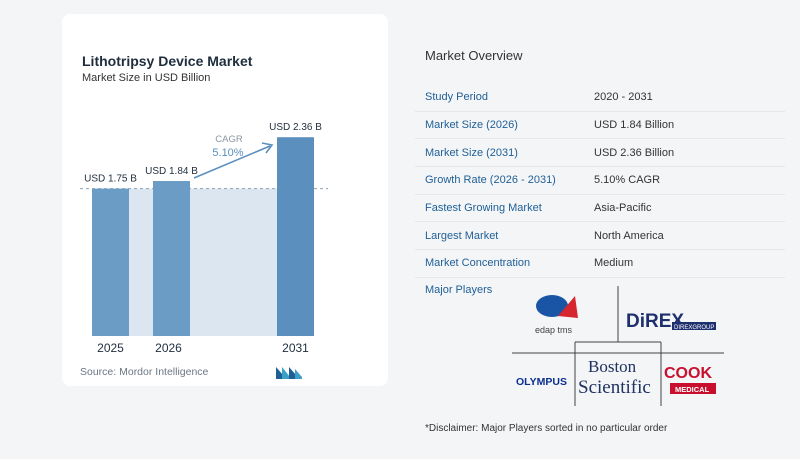 Image resolution: width=800 pixels, height=459 pixels. I want to click on source-text: Source: Mordor Intelligence, so click(144, 372).